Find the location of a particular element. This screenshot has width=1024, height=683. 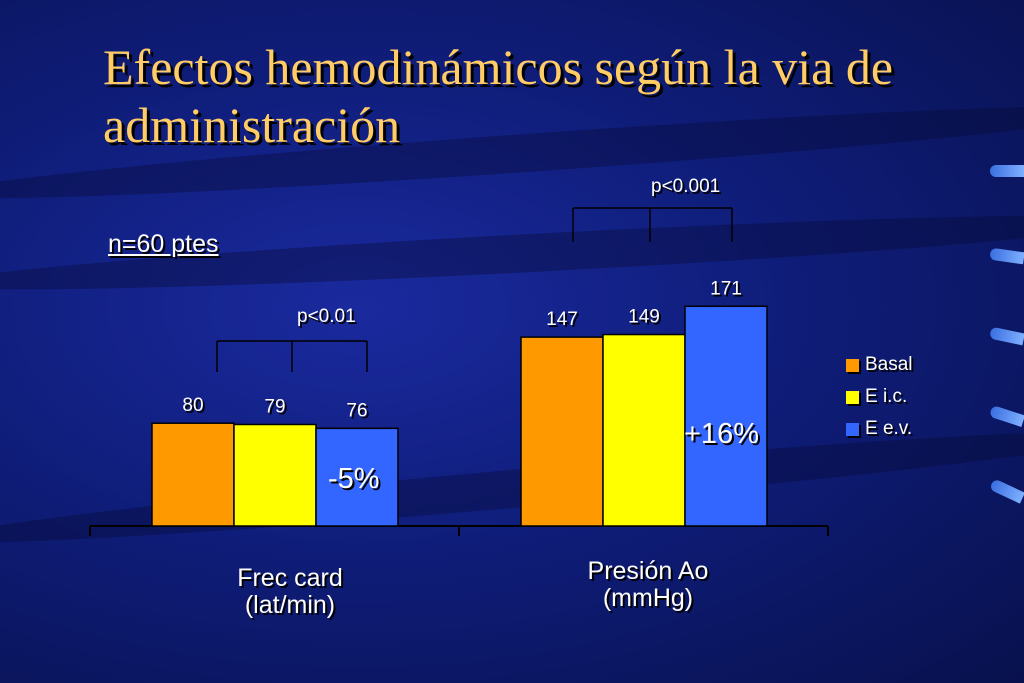

sample-size-note: n=60 ptes is located at coordinates (163, 244).